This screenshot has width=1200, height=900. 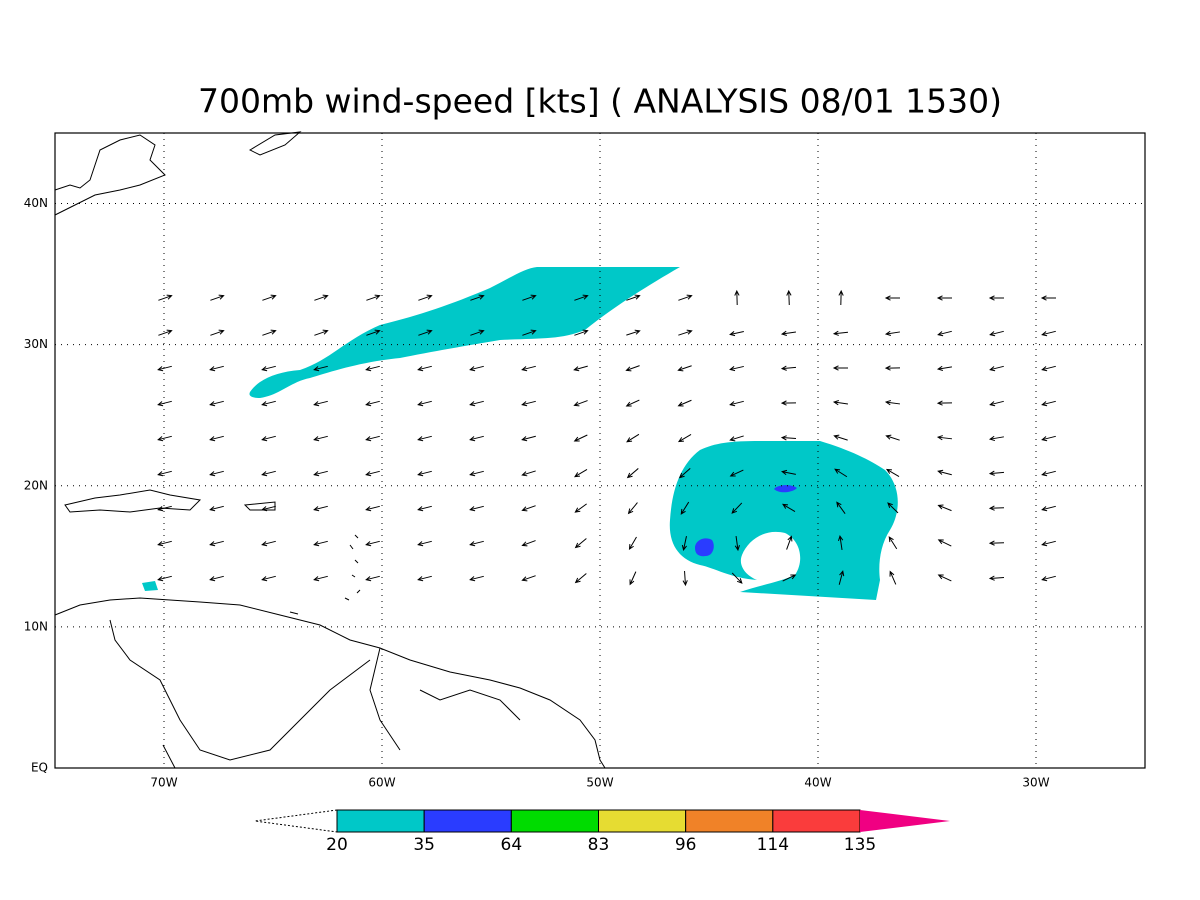 I want to click on x-tick-label: 30W, so click(x=1035, y=783).